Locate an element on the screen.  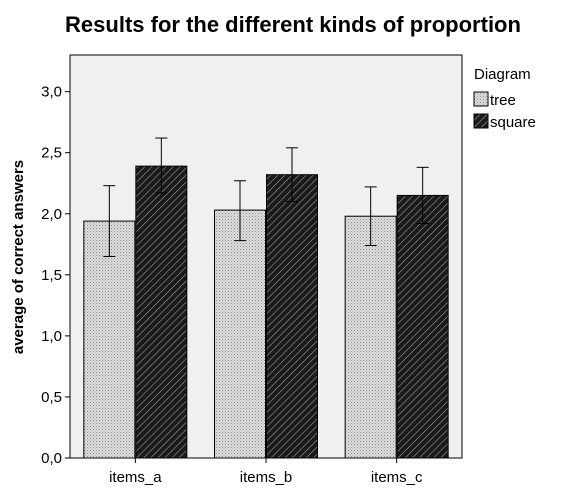
bar-square-items_a is located at coordinates (161, 312).